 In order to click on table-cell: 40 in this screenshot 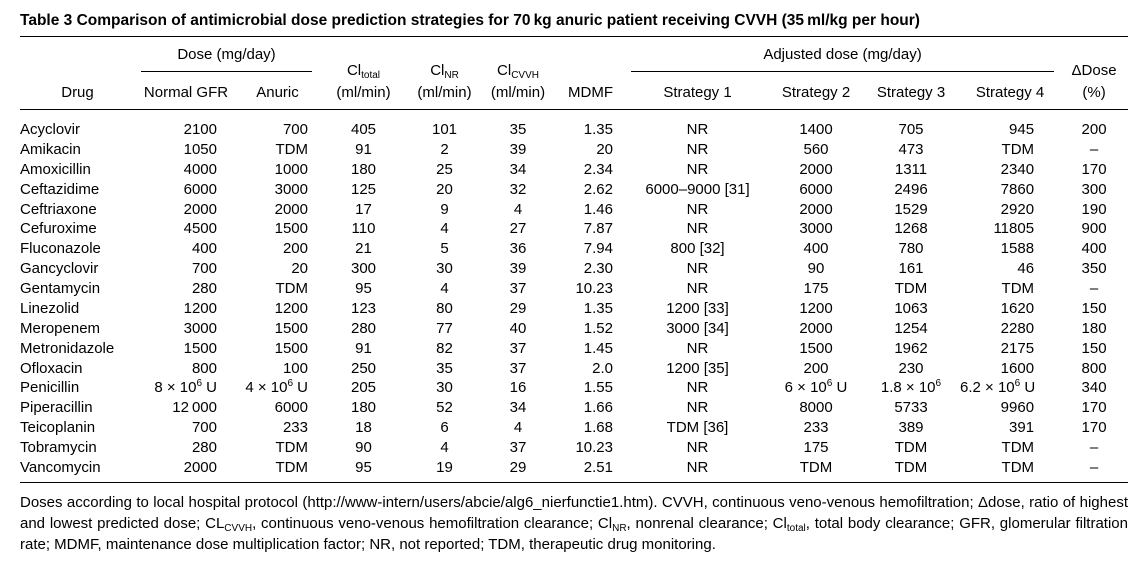, I will do `click(518, 328)`.